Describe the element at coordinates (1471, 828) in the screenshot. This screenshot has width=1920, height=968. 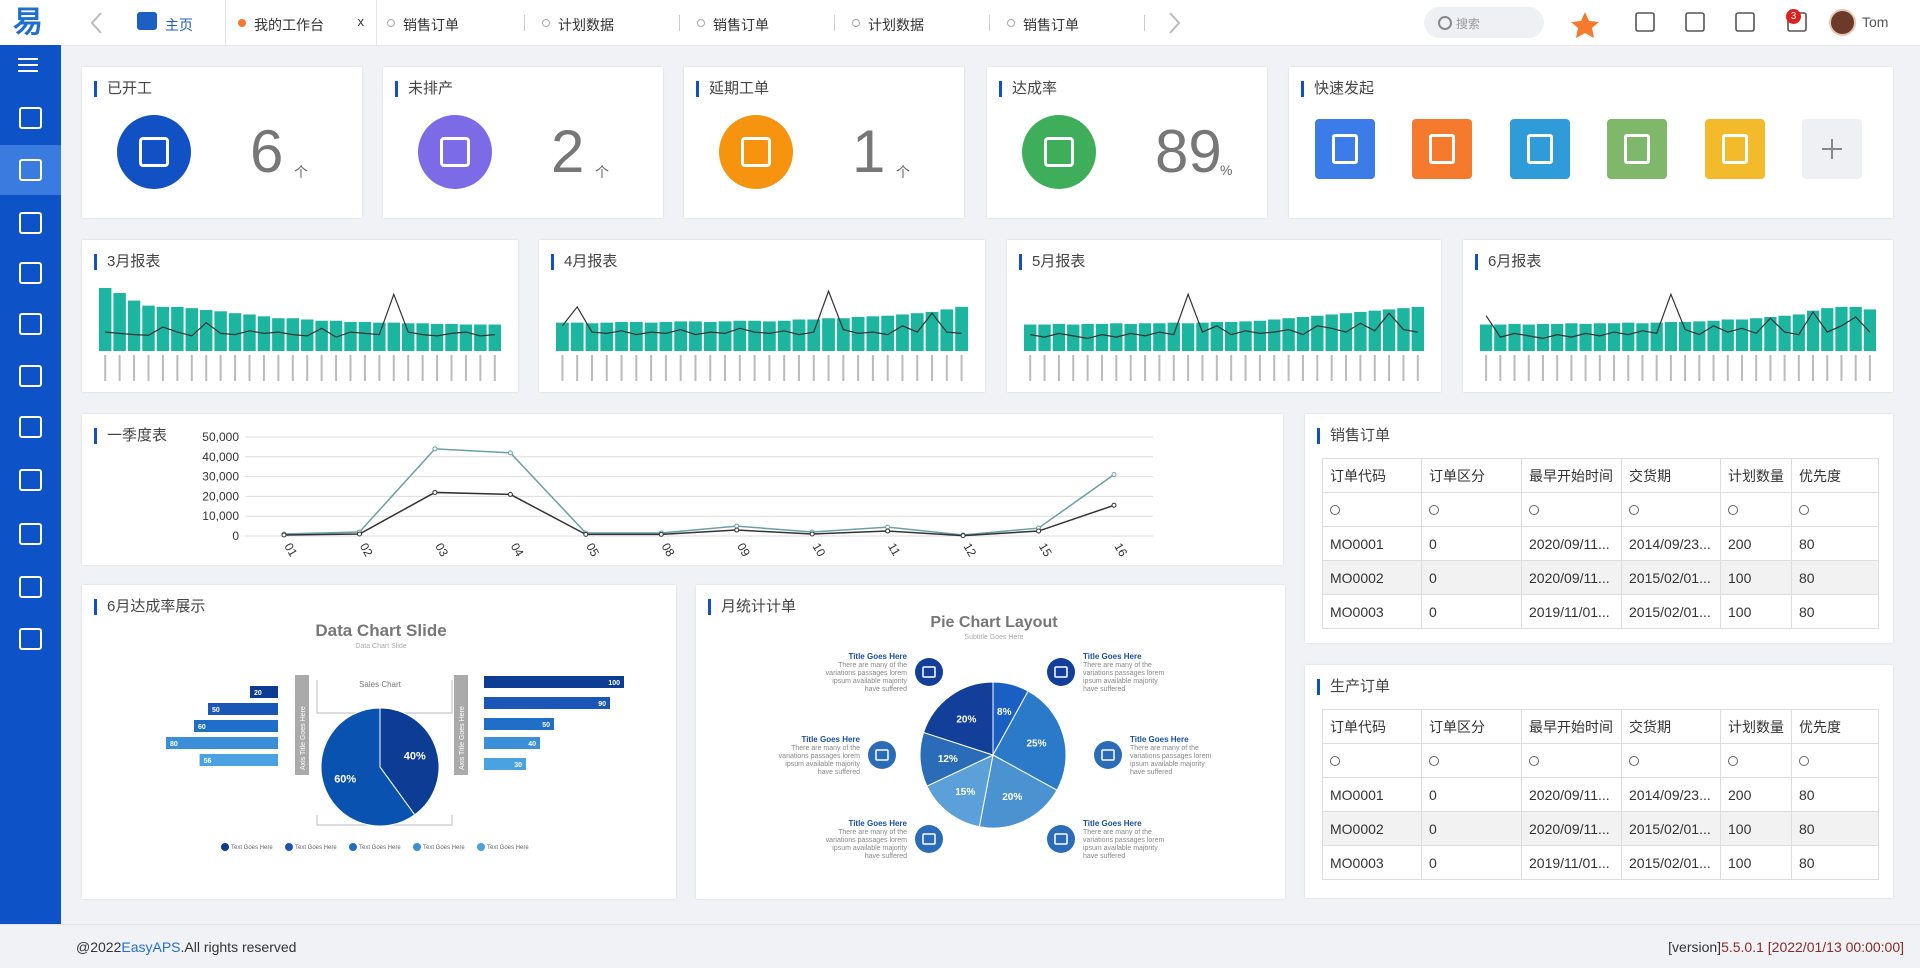
I see `table-cell: 0` at that location.